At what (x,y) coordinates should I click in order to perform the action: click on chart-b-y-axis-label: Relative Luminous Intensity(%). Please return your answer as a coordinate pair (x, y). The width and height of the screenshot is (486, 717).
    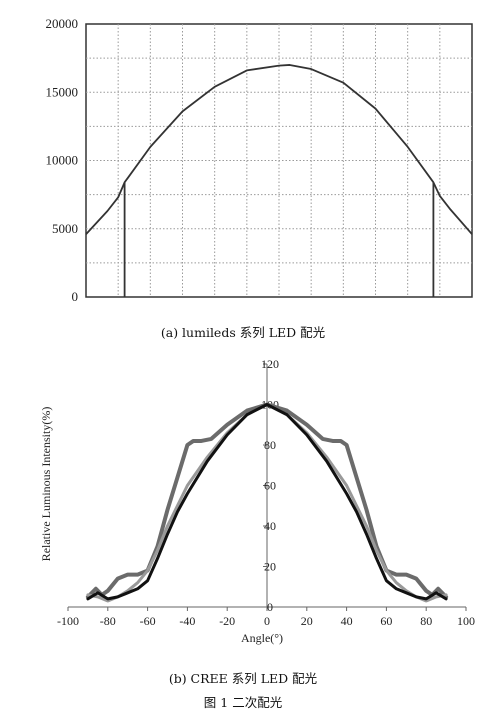
    Looking at the image, I should click on (46, 484).